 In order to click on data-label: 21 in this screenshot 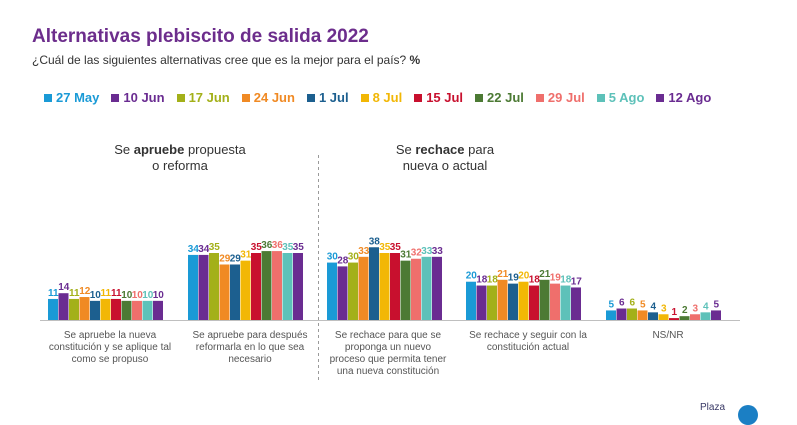, I will do `click(545, 274)`.